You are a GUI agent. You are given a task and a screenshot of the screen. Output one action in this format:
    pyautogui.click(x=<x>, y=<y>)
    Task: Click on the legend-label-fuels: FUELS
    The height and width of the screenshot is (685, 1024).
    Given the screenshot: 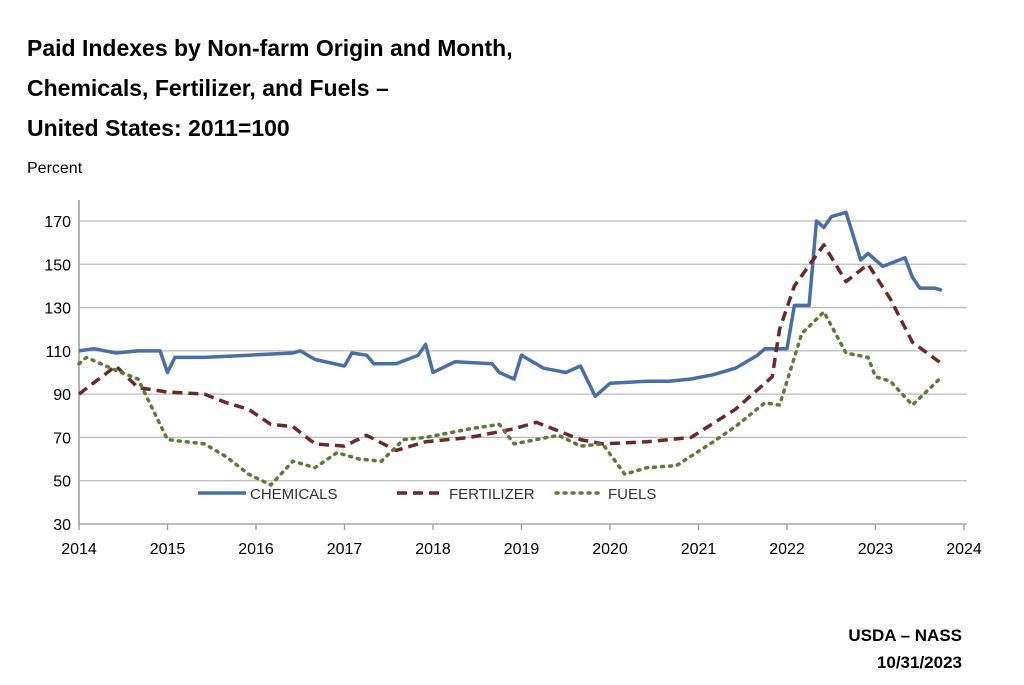 What is the action you would take?
    pyautogui.click(x=632, y=494)
    